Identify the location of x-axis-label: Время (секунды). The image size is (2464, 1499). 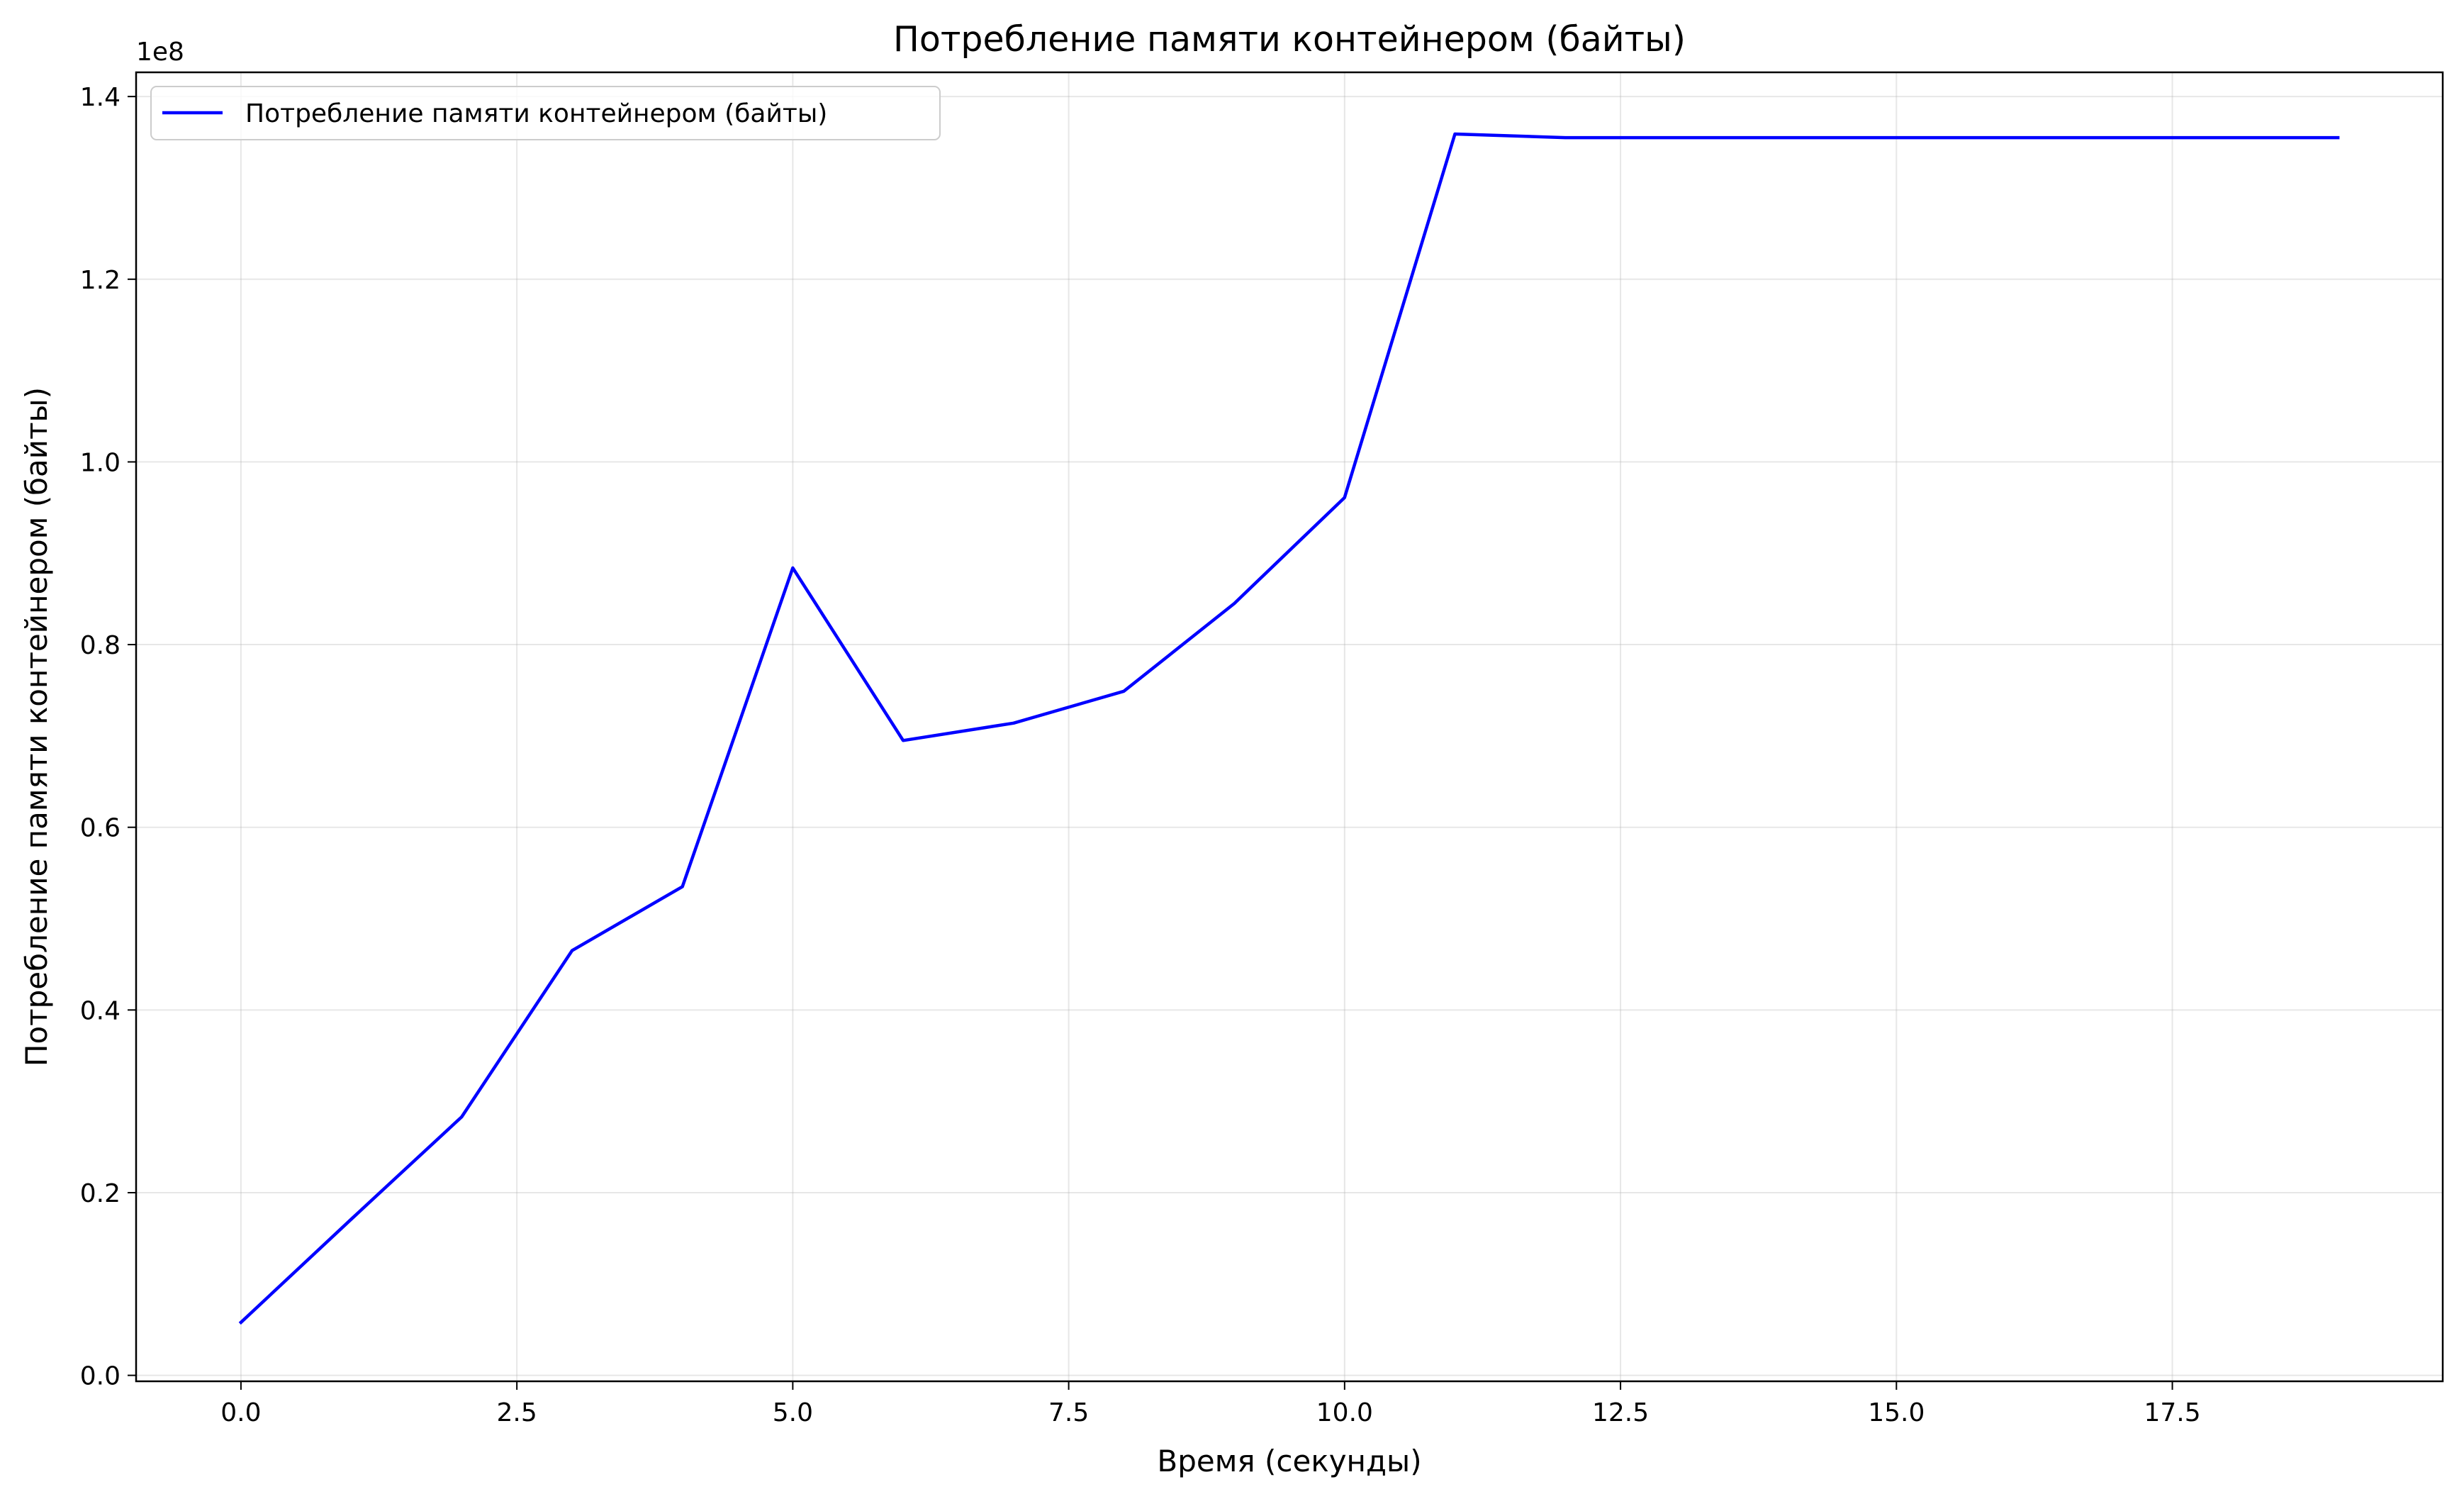
(1289, 1461).